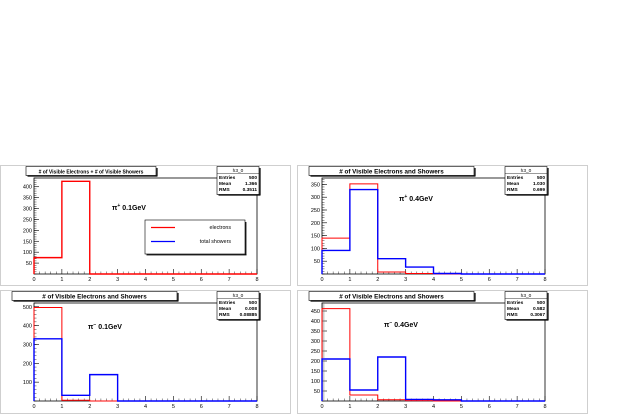 The width and height of the screenshot is (623, 415). I want to click on annotation-label: π− 0.1GeV, so click(105, 326).